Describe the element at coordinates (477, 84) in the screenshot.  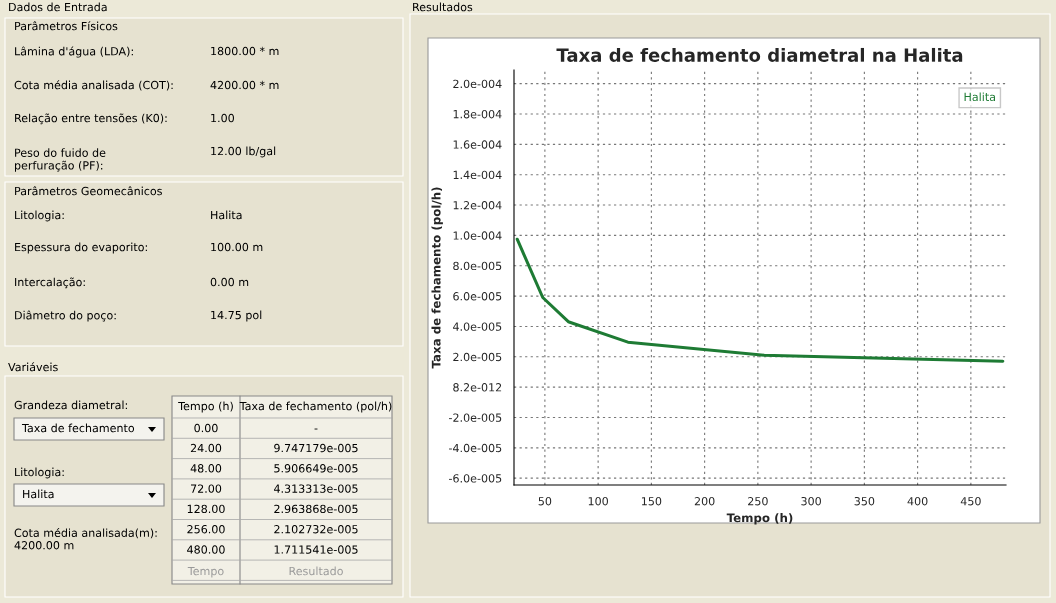
I see `y-tick-label: 2.0e-004` at that location.